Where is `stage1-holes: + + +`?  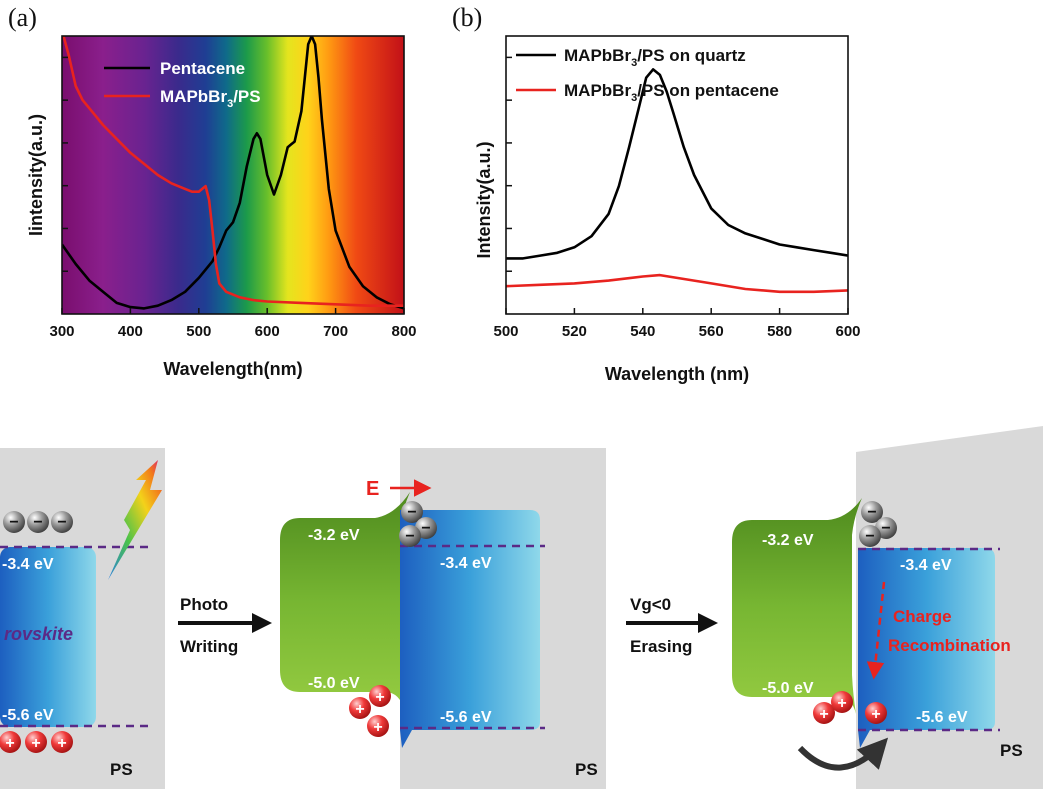
stage1-holes: + + + is located at coordinates (36, 742).